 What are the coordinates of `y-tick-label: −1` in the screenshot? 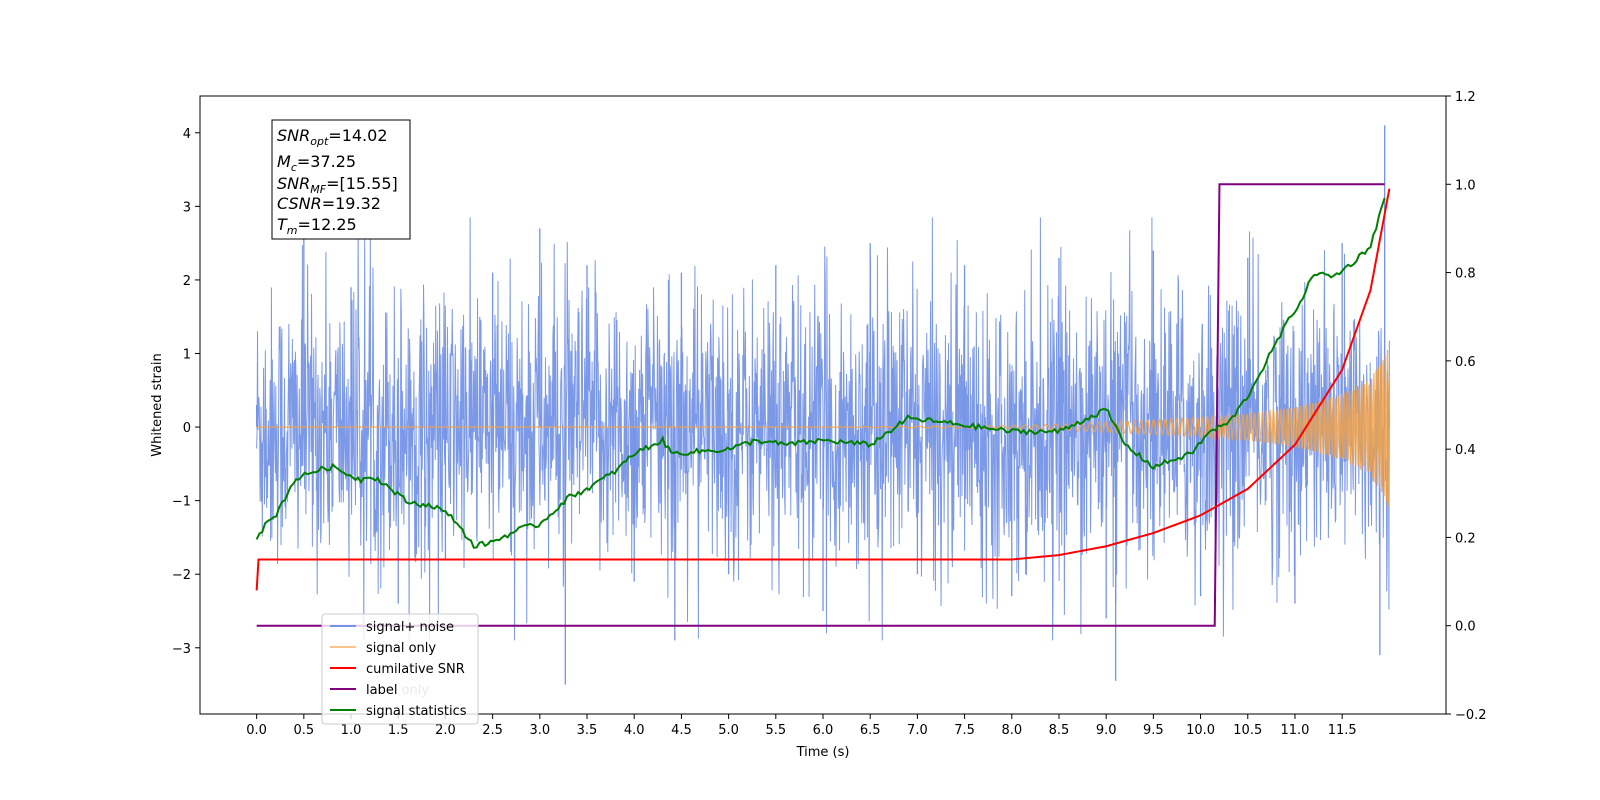 It's located at (181, 502).